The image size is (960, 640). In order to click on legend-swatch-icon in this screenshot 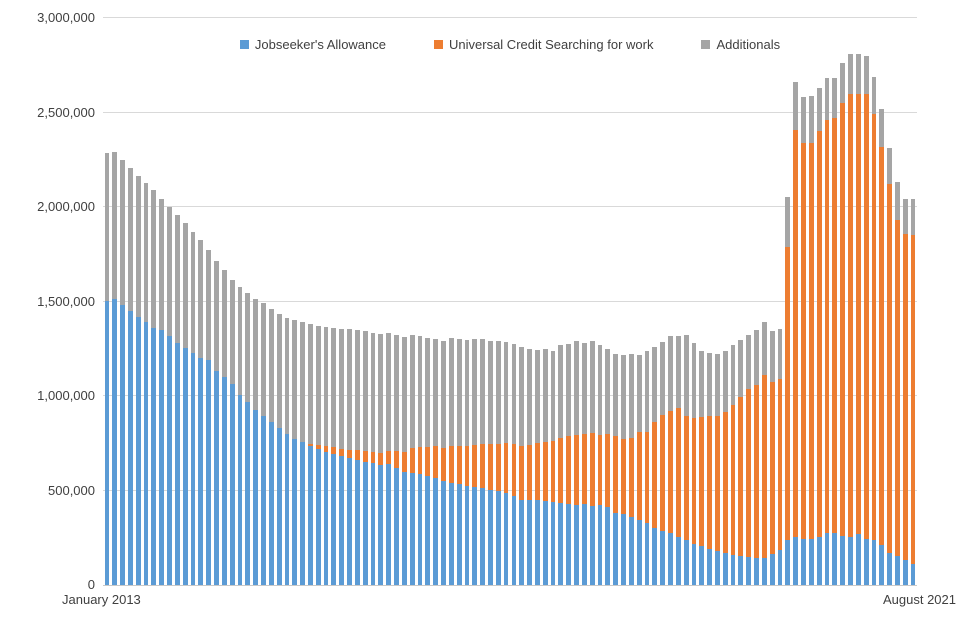, I will do `click(439, 44)`.